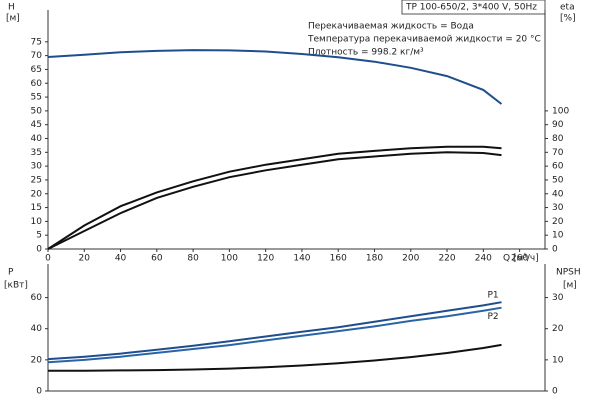  What do you see at coordinates (37, 111) in the screenshot?
I see `y-tick-label: 50` at bounding box center [37, 111].